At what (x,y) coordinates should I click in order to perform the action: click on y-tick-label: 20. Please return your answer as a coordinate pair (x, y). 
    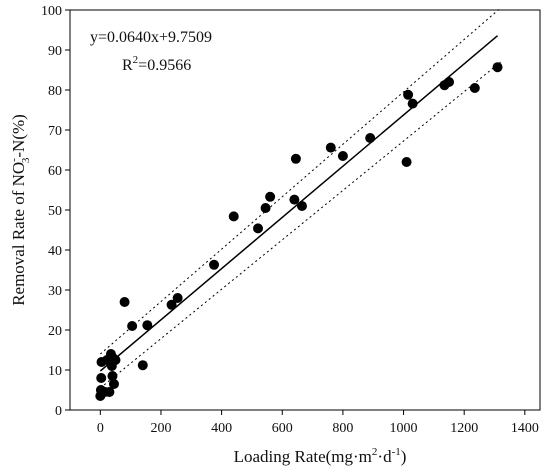
    Looking at the image, I should click on (55, 331).